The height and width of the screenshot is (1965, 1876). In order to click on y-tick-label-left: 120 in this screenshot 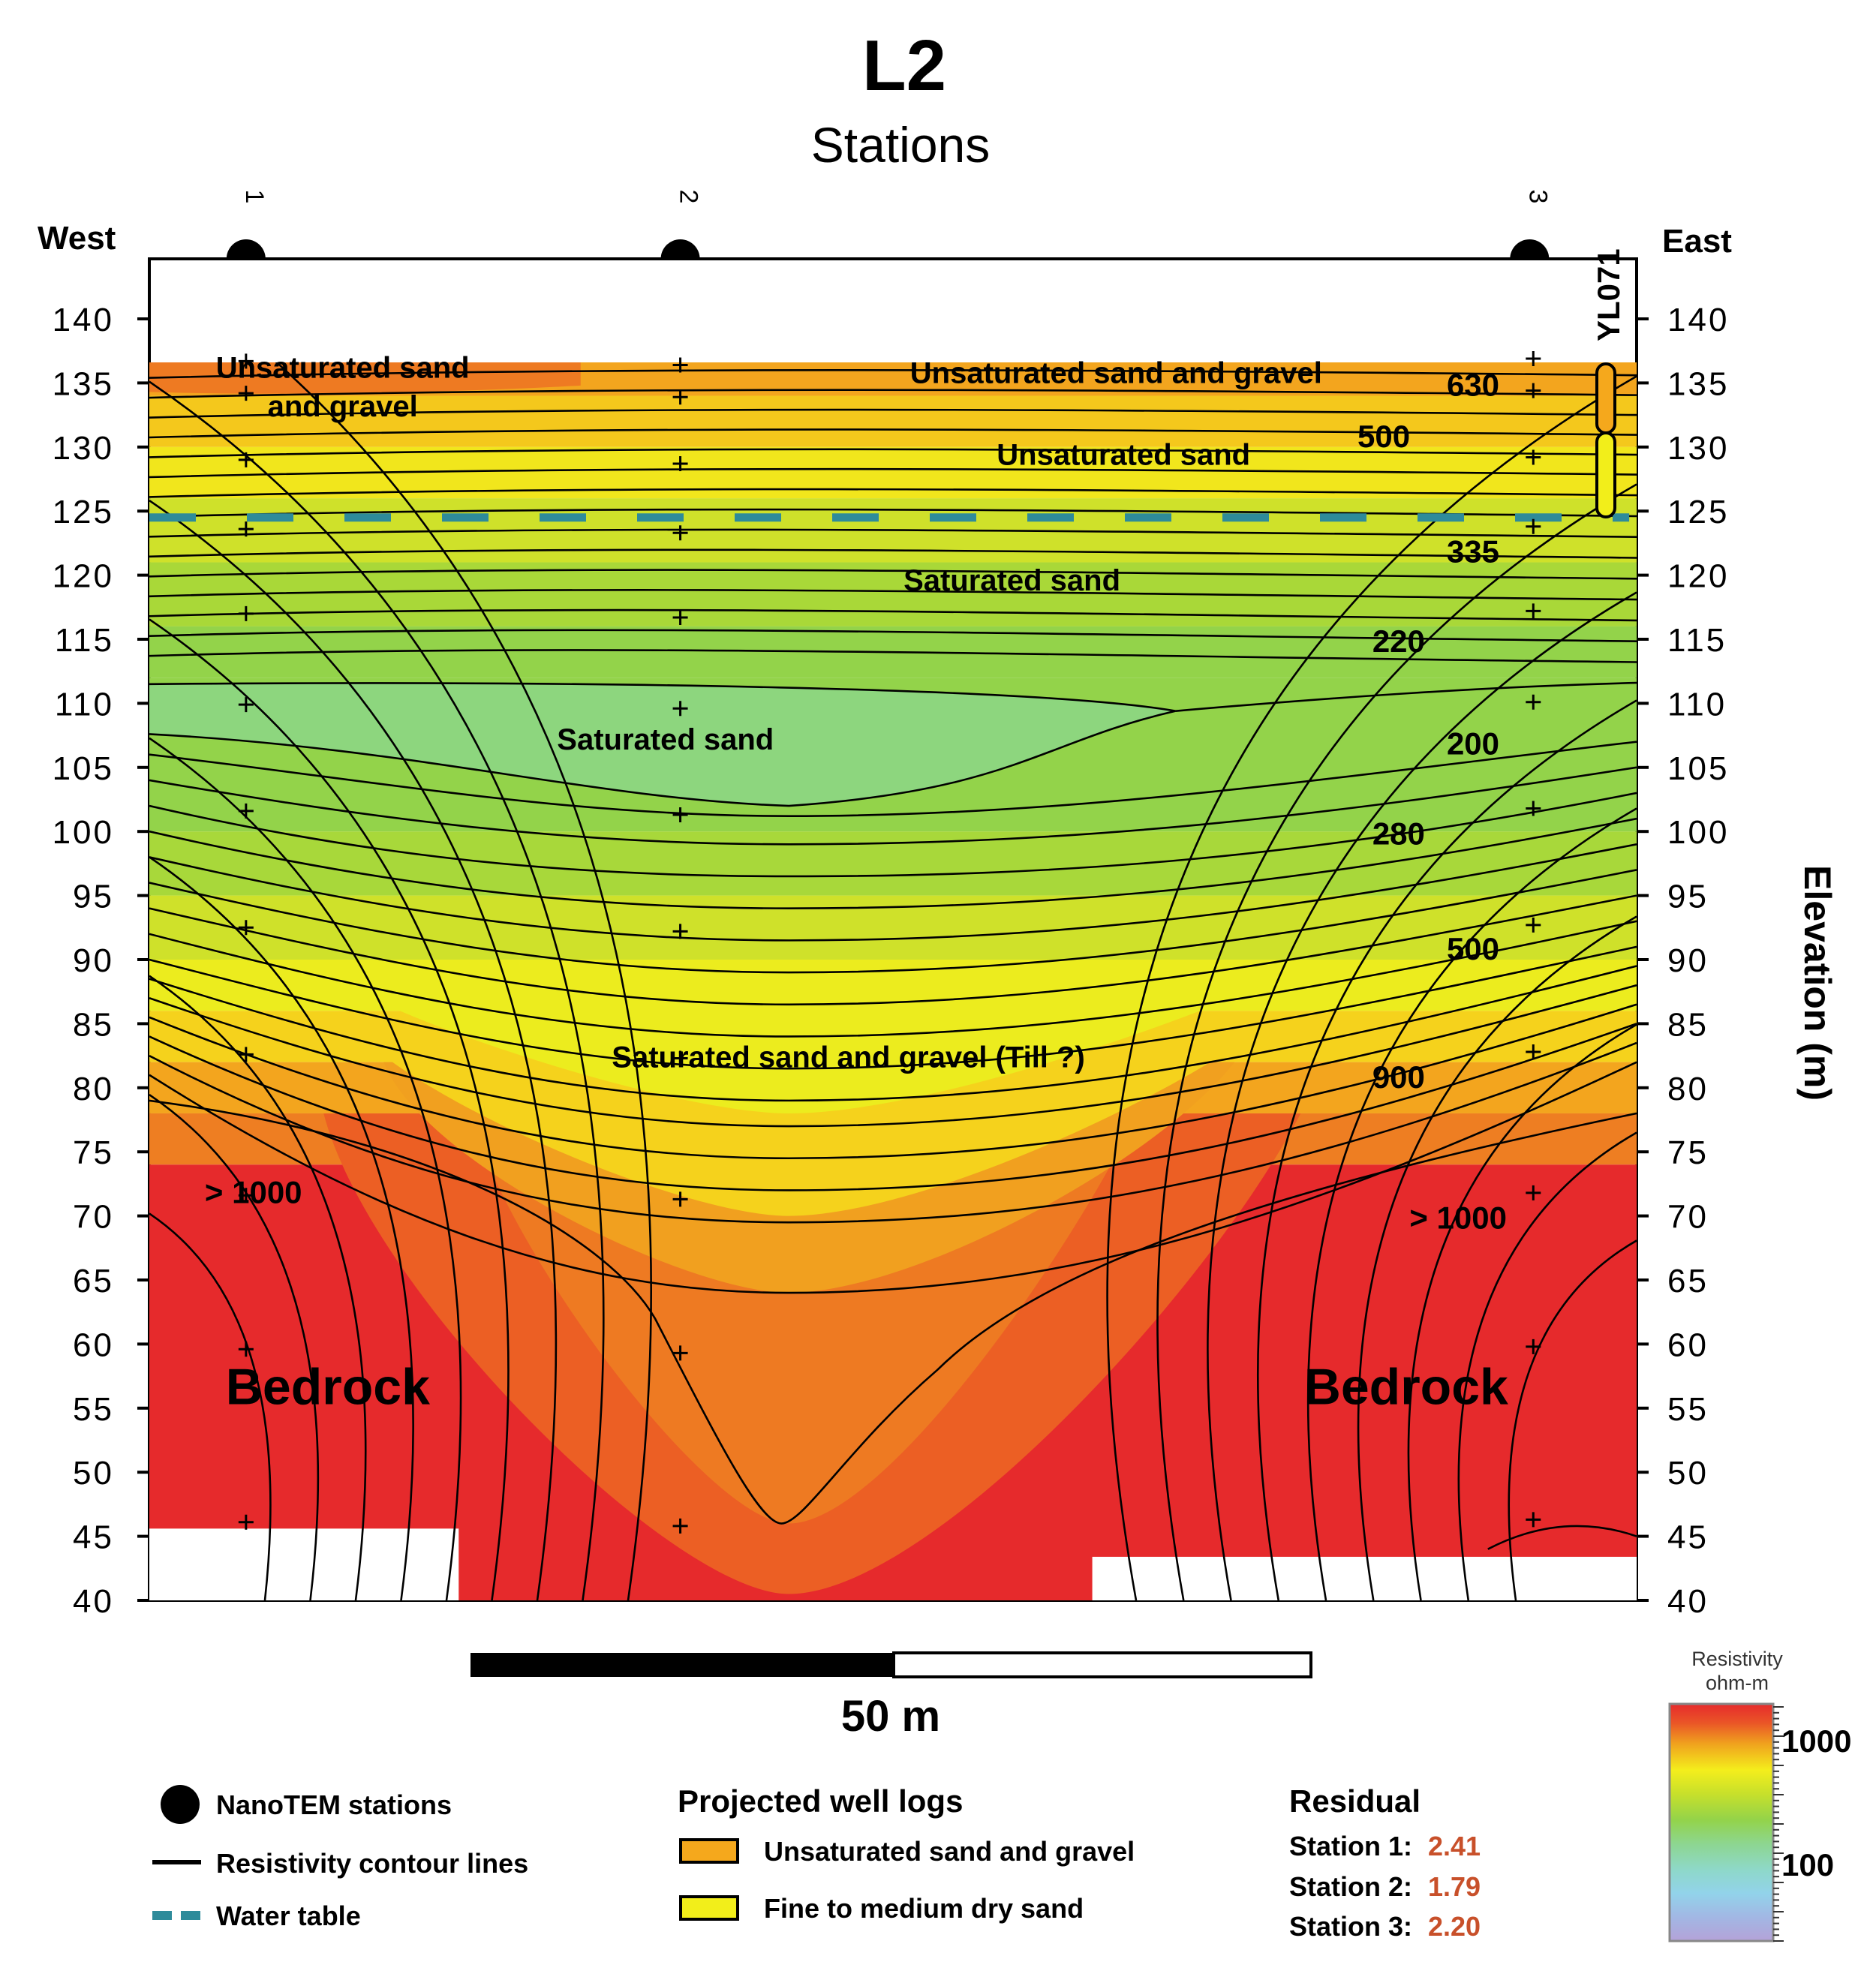, I will do `click(83, 576)`.